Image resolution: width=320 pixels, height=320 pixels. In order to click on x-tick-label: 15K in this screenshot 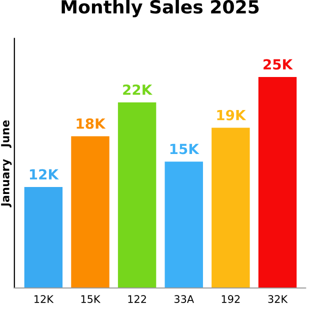, I will do `click(91, 299)`.